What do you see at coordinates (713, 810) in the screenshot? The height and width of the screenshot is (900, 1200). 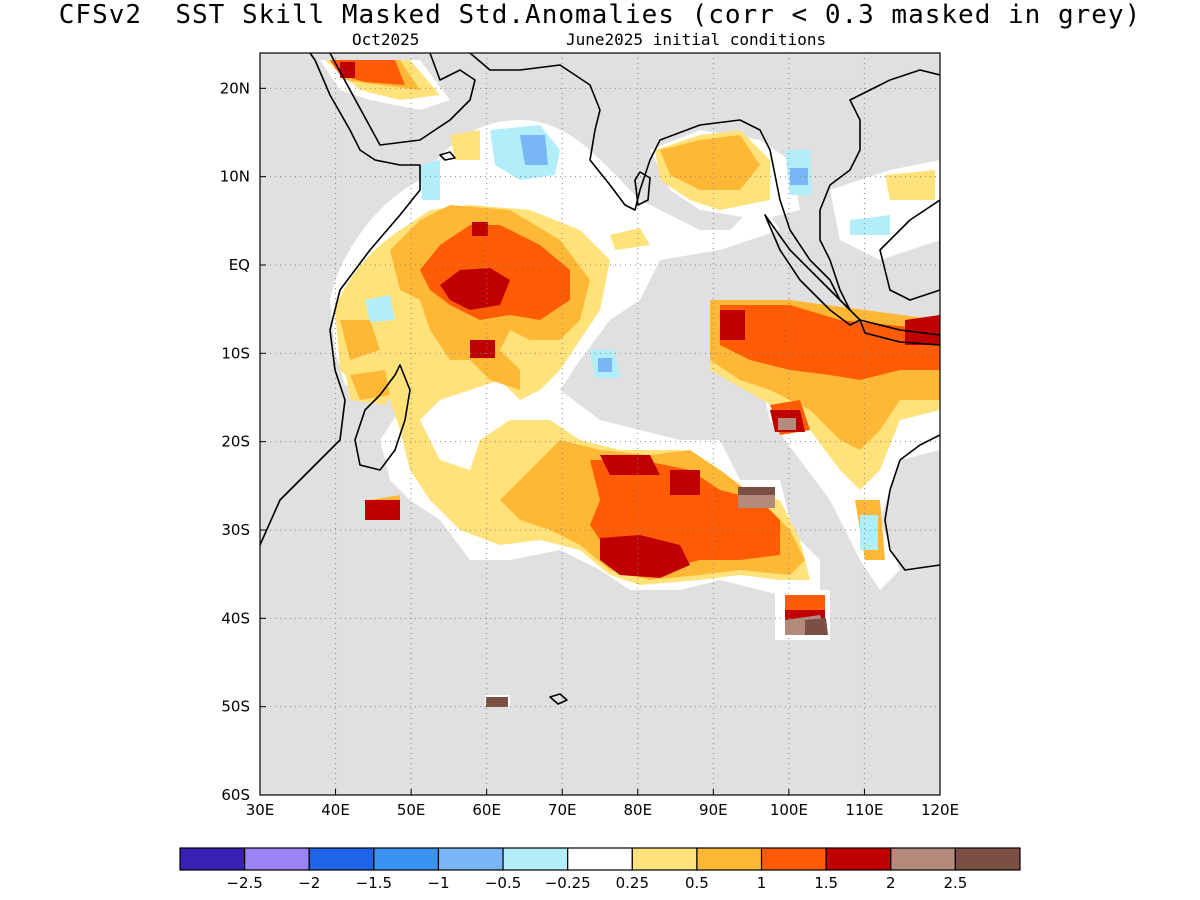 I see `lon-tick-label: 90E` at bounding box center [713, 810].